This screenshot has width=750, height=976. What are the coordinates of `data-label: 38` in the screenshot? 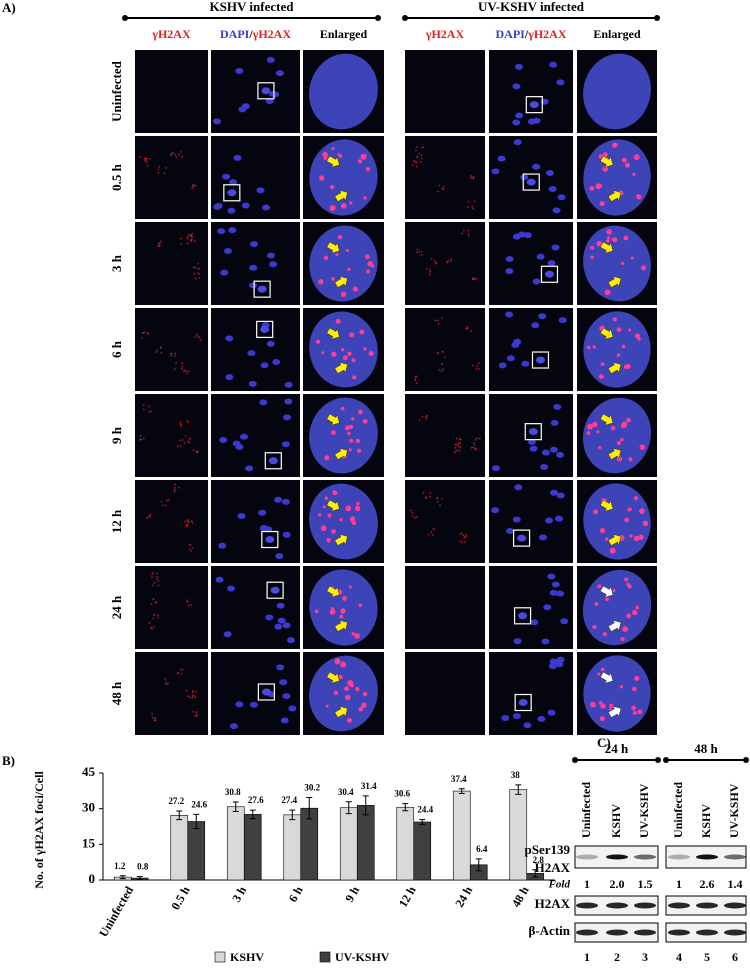 It's located at (516, 775).